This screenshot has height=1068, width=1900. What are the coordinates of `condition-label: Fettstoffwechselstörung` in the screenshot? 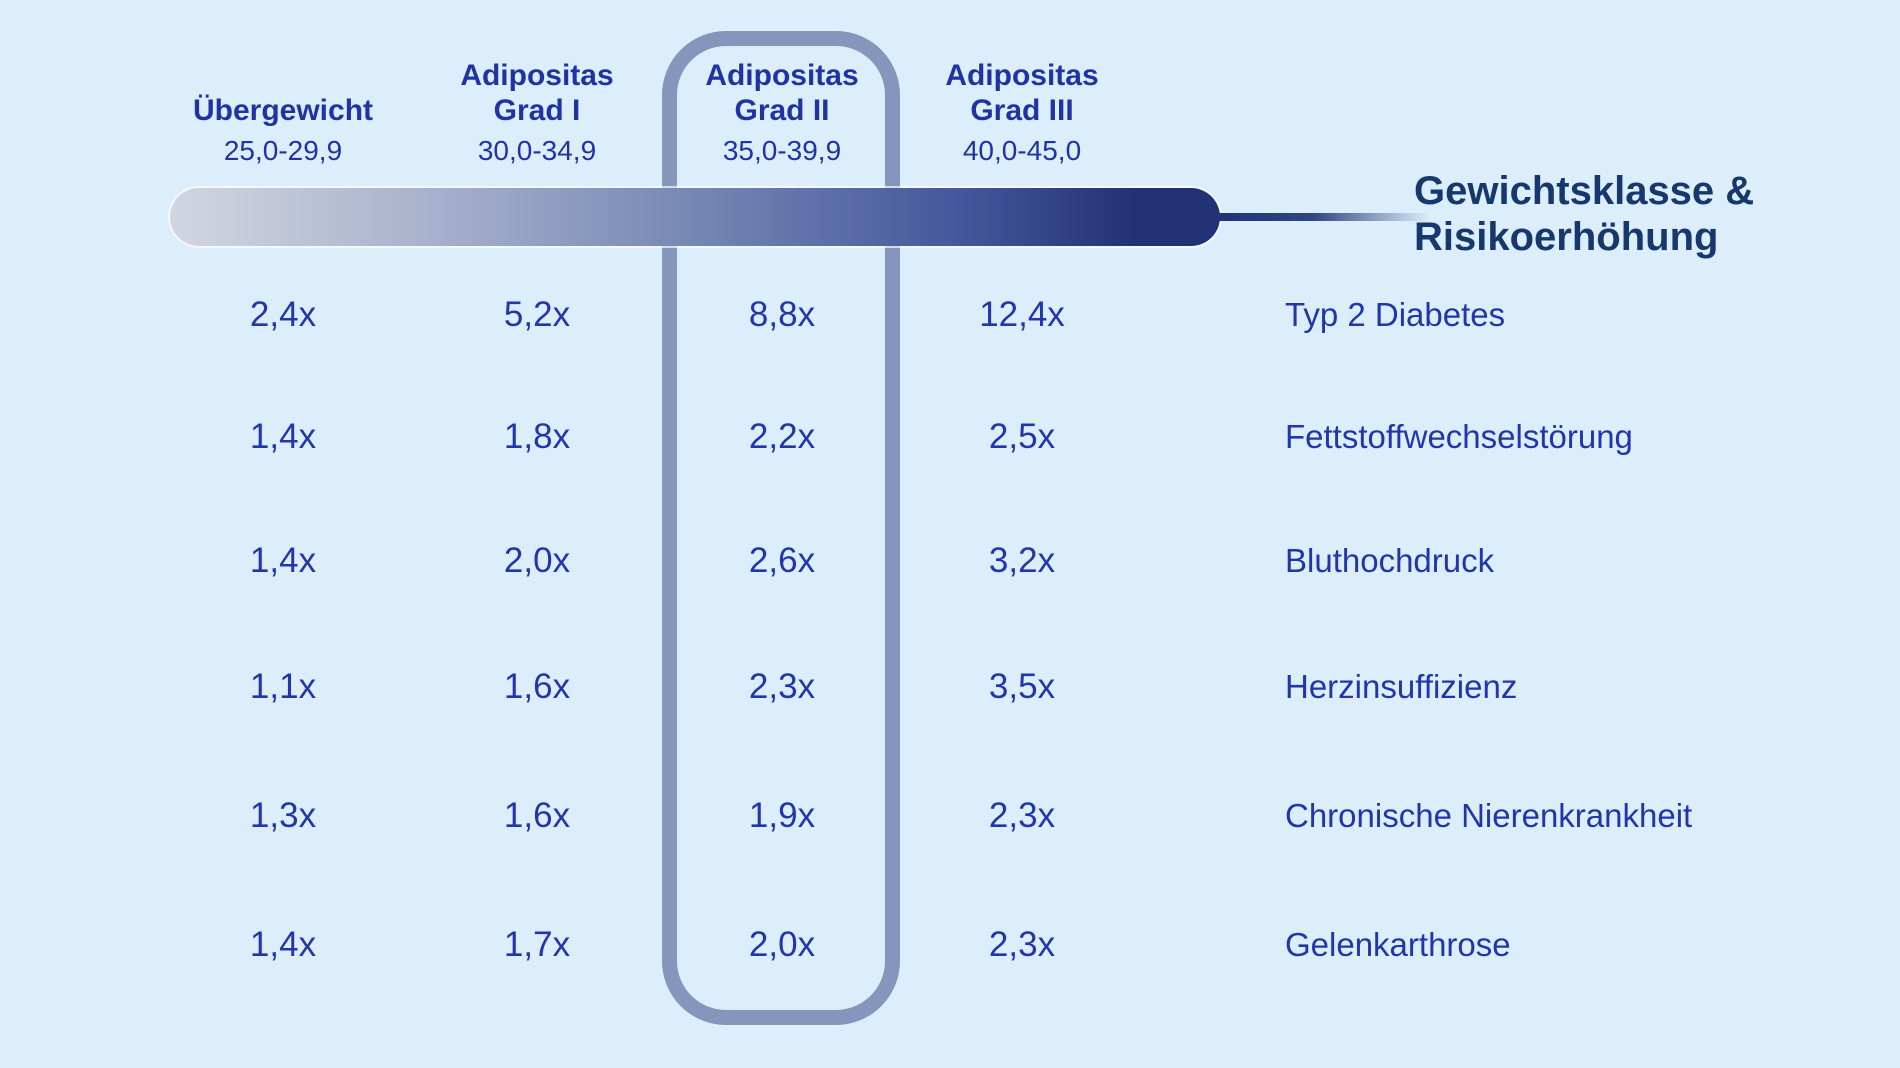 It's located at (1459, 436).